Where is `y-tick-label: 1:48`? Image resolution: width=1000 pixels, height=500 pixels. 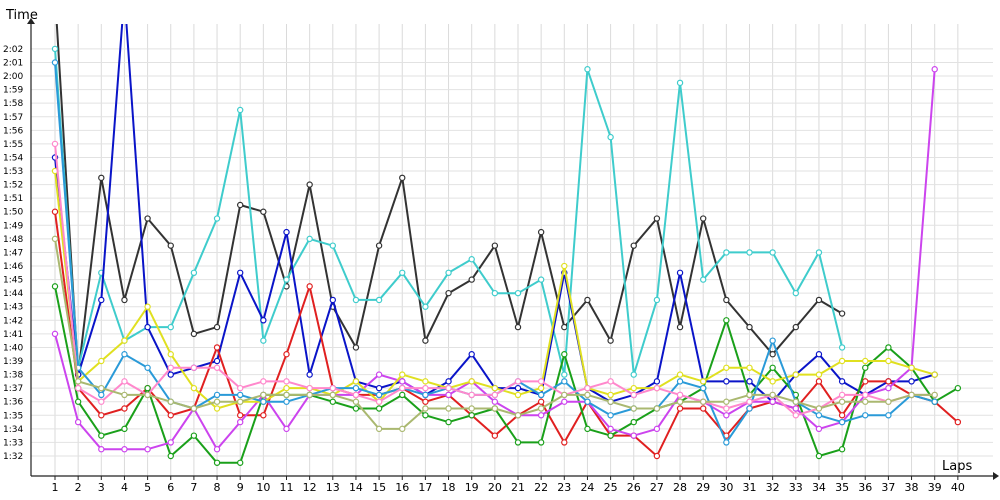 y-tick-label: 1:48 is located at coordinates (13, 240).